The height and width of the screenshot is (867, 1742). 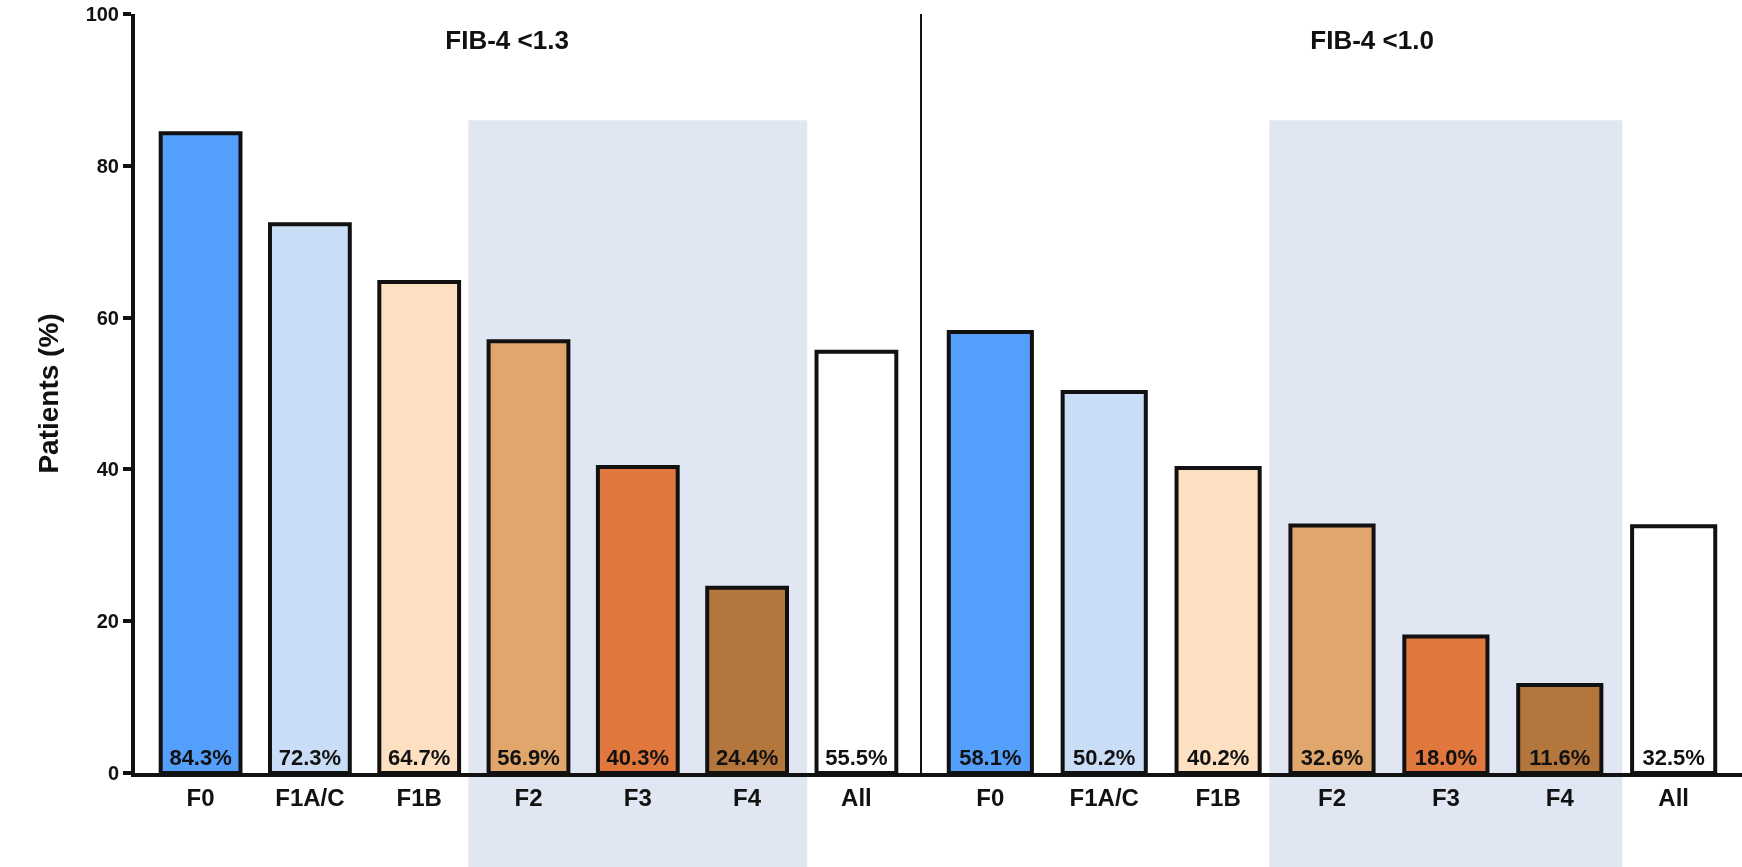 I want to click on data-label: 50.2%, so click(x=1104, y=757).